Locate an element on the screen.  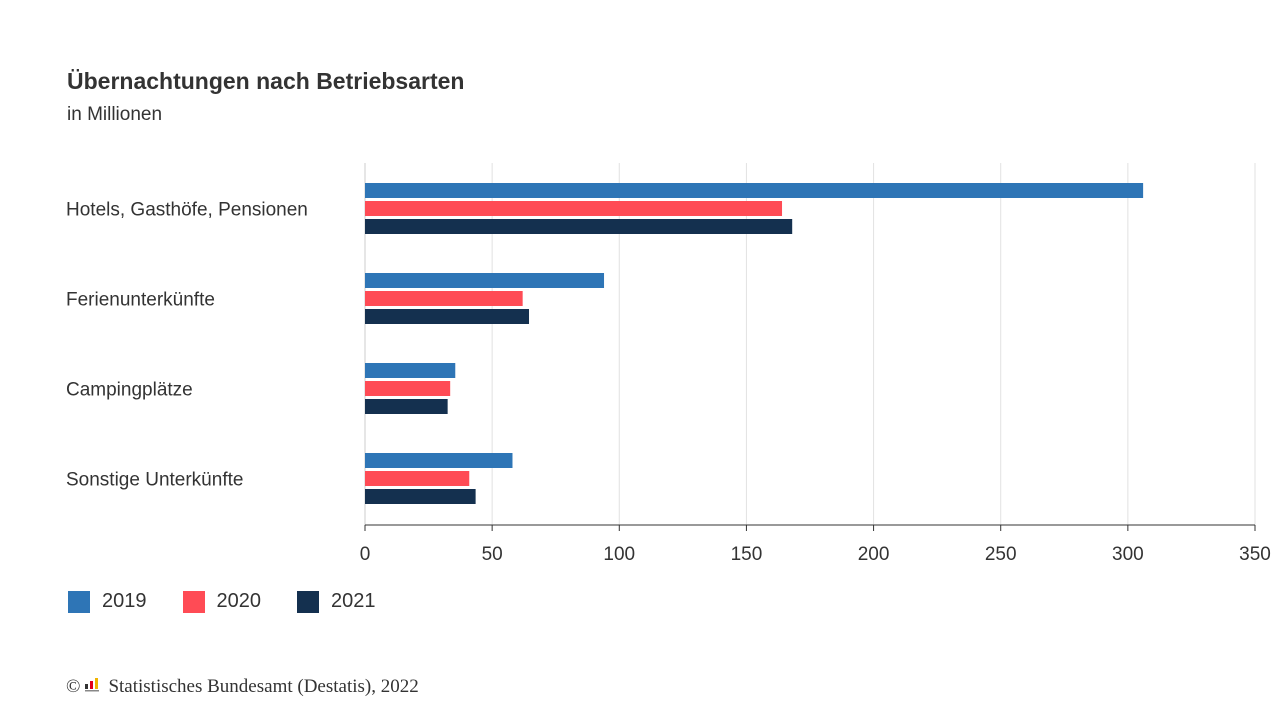
chart-title: Übernachtungen nach Betriebsarten is located at coordinates (266, 81).